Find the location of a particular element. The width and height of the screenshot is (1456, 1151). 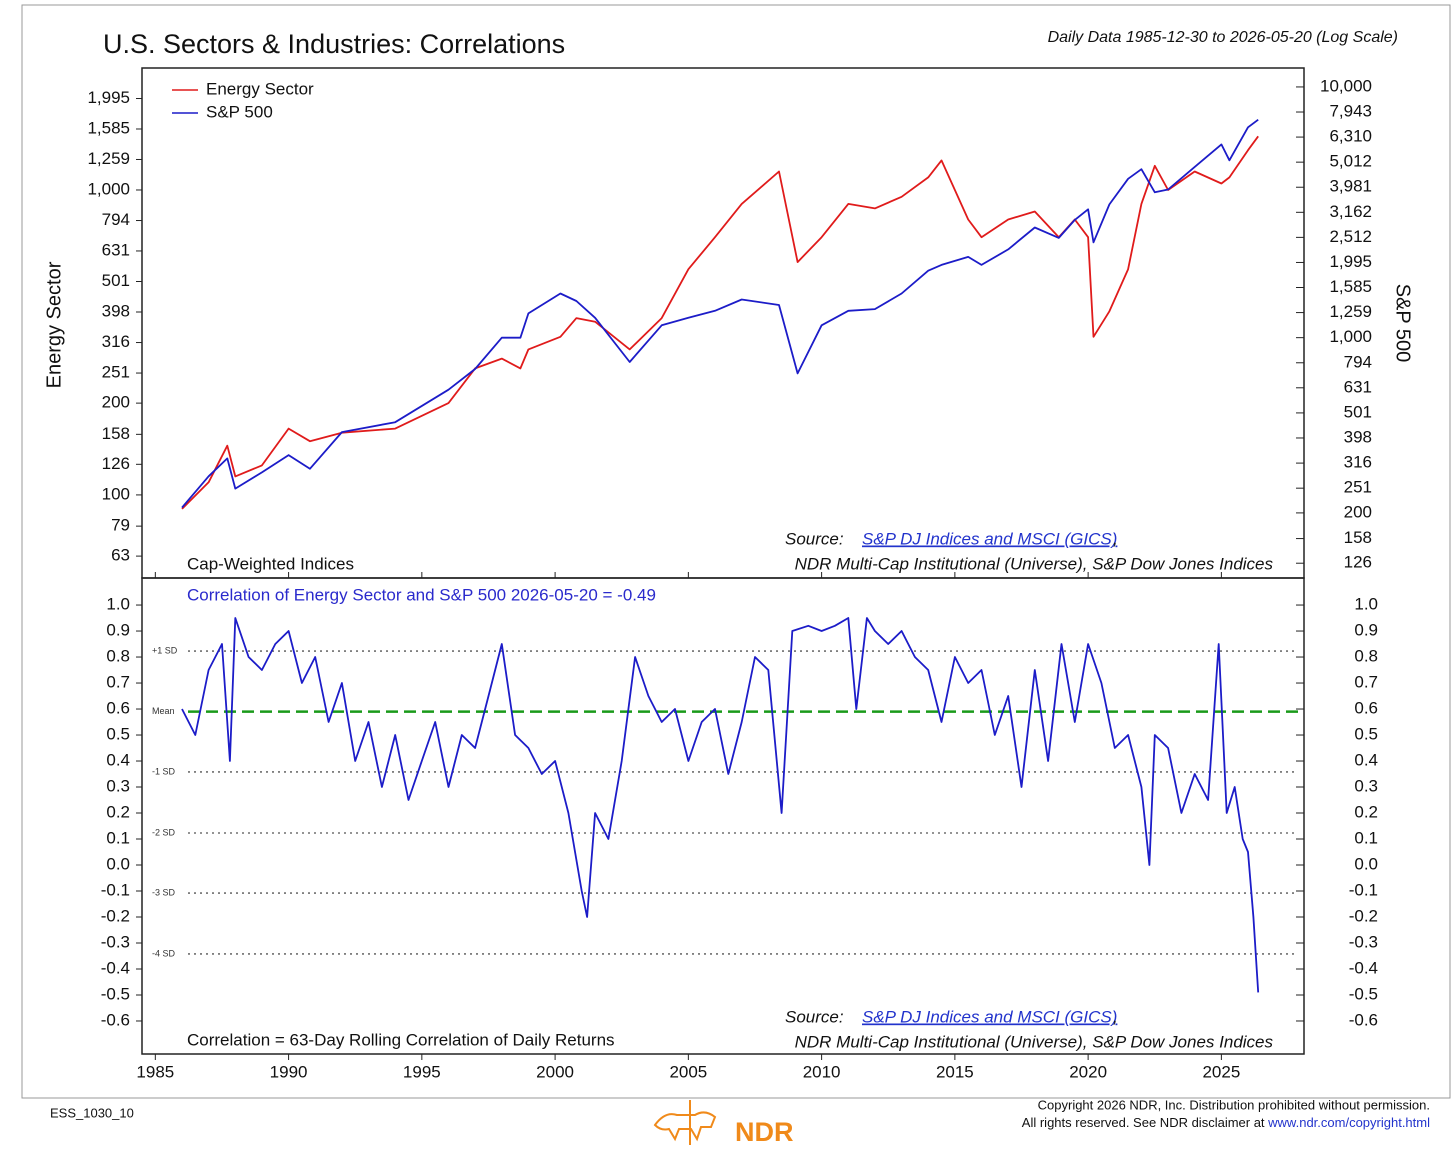

y2-tick-label: 501 is located at coordinates (1358, 411).